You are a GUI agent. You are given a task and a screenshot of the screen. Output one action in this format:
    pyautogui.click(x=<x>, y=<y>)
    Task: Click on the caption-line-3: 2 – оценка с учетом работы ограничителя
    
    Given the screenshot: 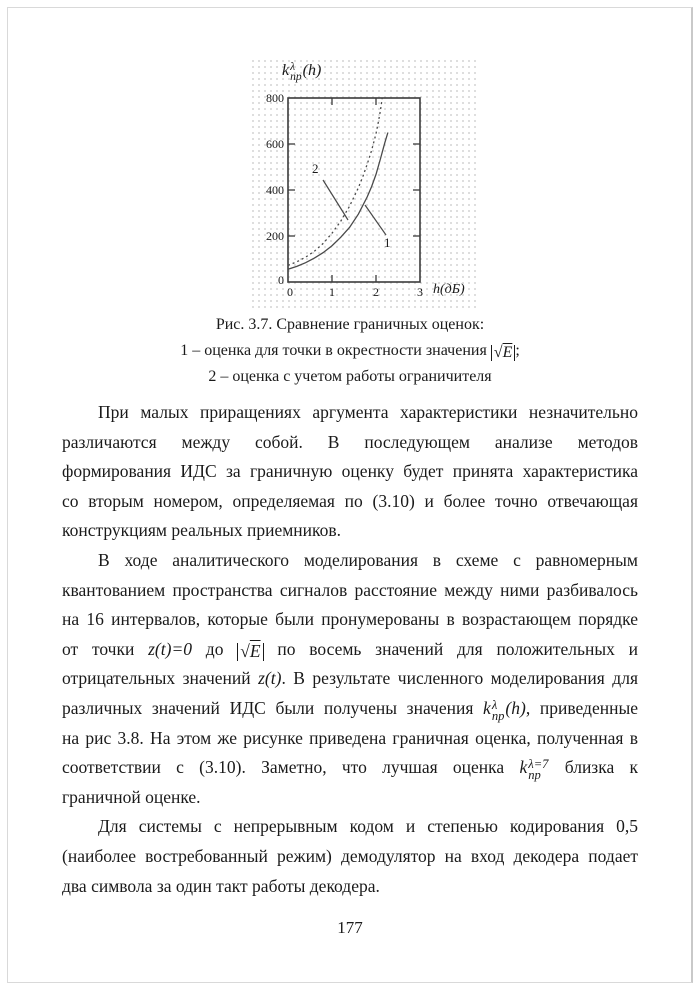 What is the action you would take?
    pyautogui.click(x=350, y=376)
    